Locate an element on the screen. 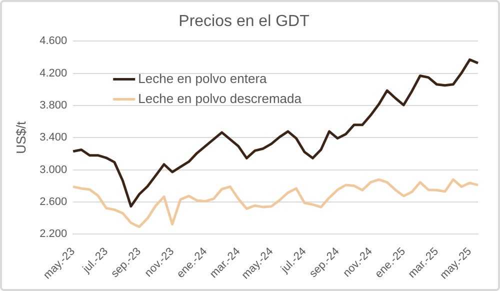 The width and height of the screenshot is (500, 291). y-axis-title: US$/t is located at coordinates (20, 137).